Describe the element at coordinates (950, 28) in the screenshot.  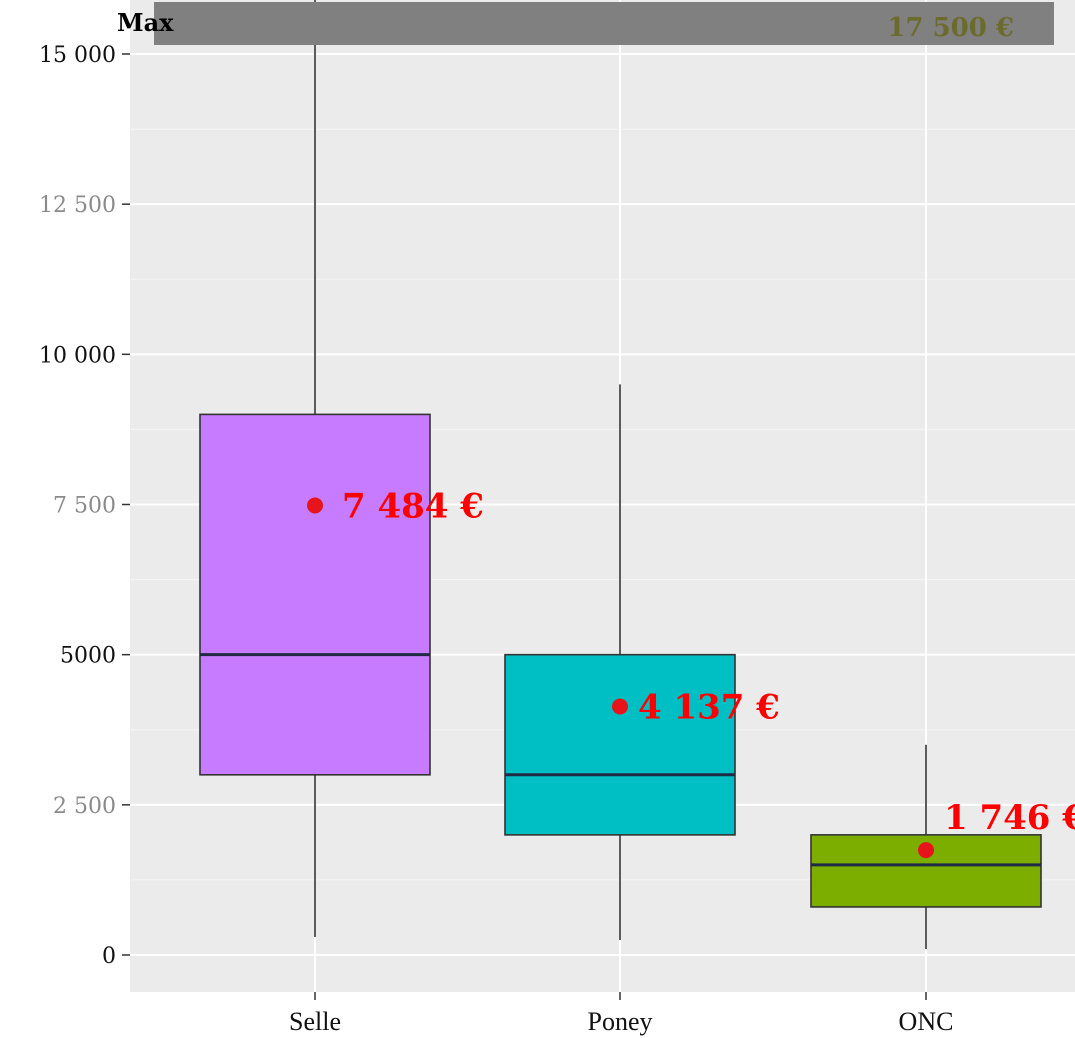
I see `max-banner-value: 17 500 €` at that location.